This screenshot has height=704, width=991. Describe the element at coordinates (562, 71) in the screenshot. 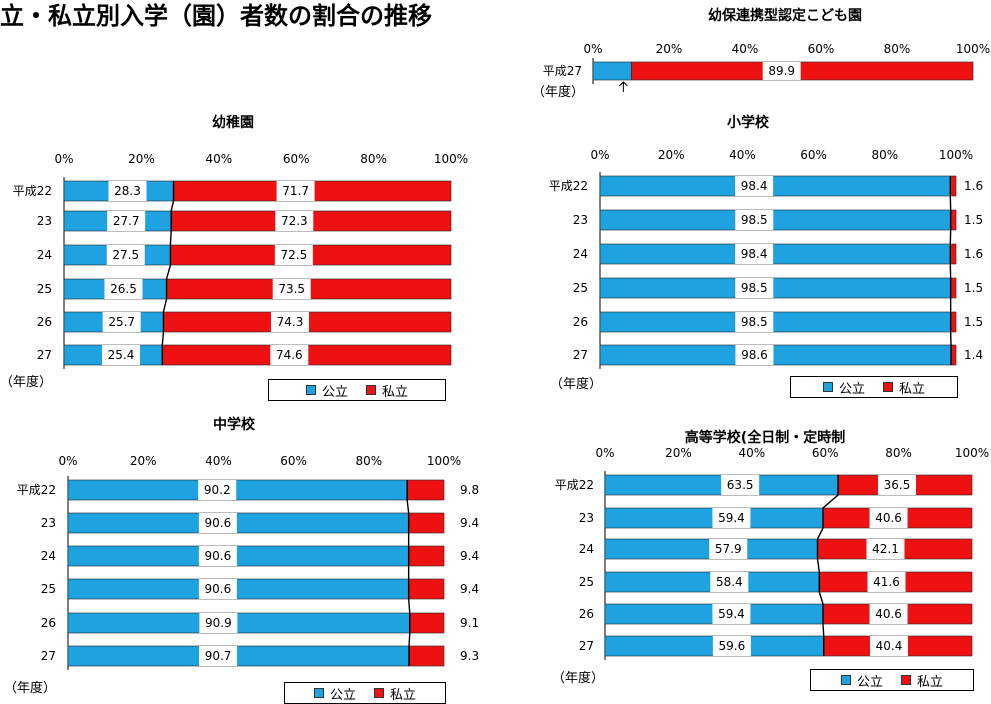

I see `category-label: 平成27` at that location.